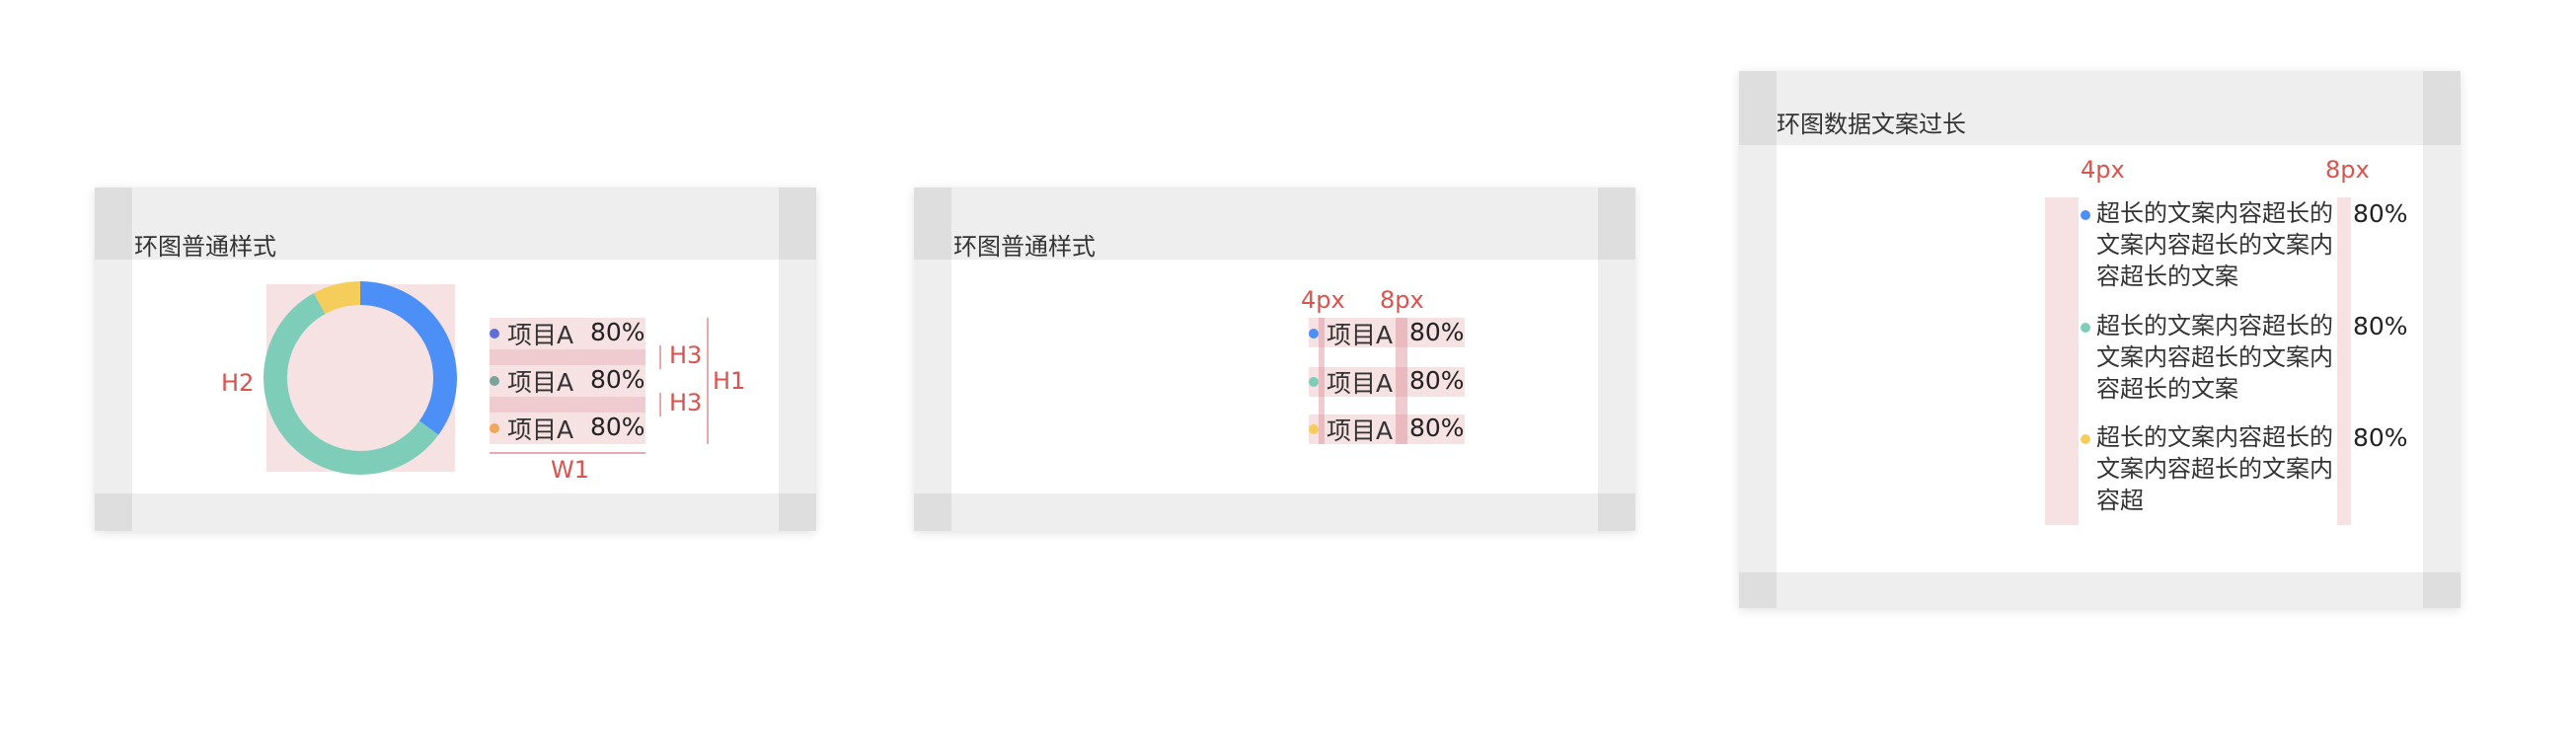  Describe the element at coordinates (730, 381) in the screenshot. I see `label-h1: H1` at that location.